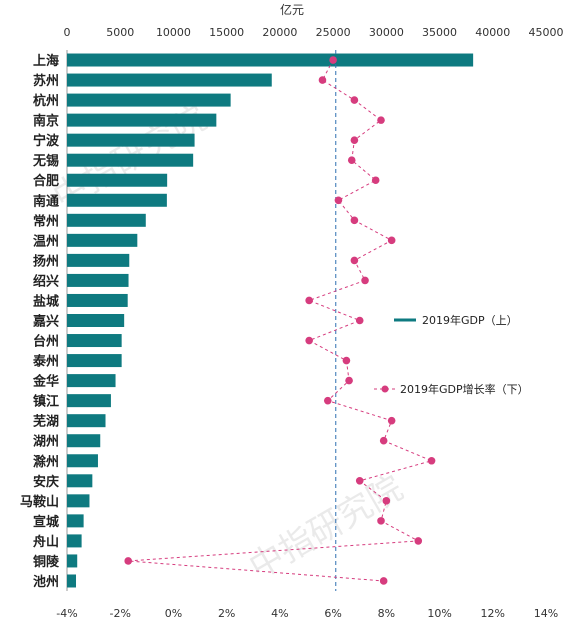  I want to click on bottom-axis-tick-label: 4%, so click(279, 613).